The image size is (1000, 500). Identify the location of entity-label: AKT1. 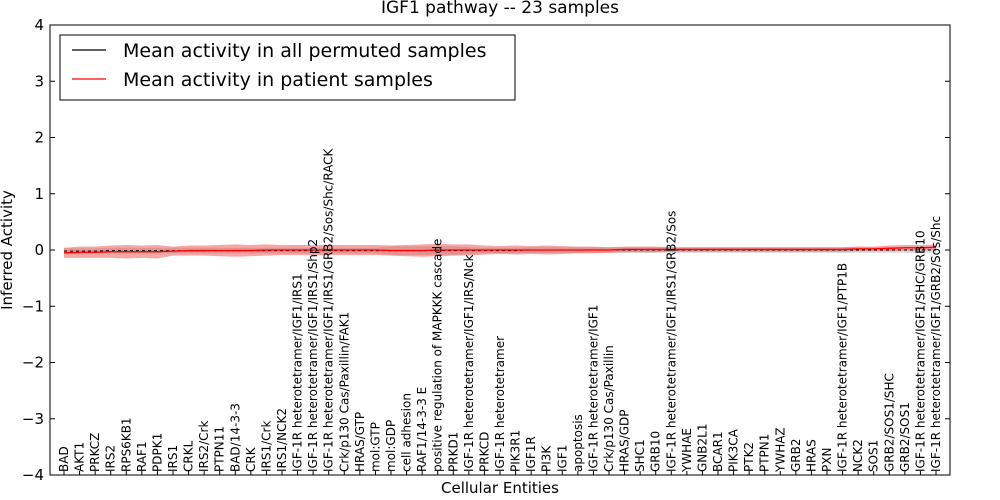
(80, 457).